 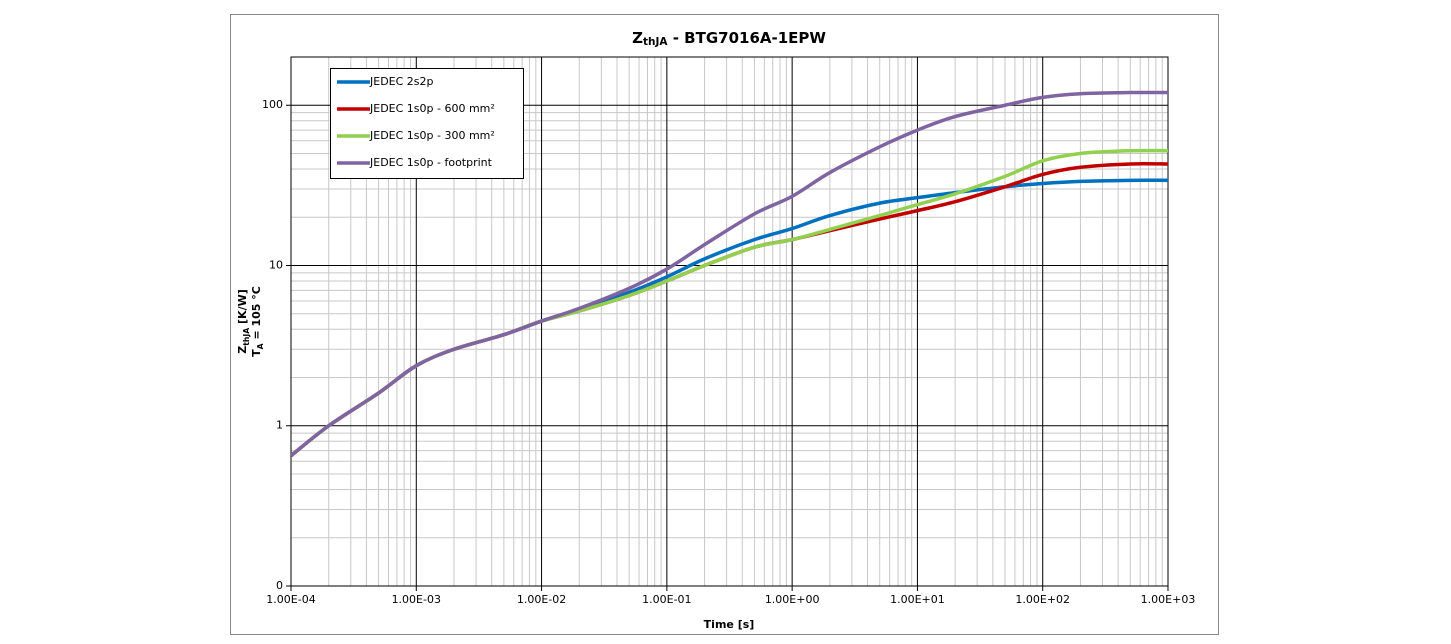 I want to click on x-tick-label: 1.00E+03, so click(x=1168, y=599).